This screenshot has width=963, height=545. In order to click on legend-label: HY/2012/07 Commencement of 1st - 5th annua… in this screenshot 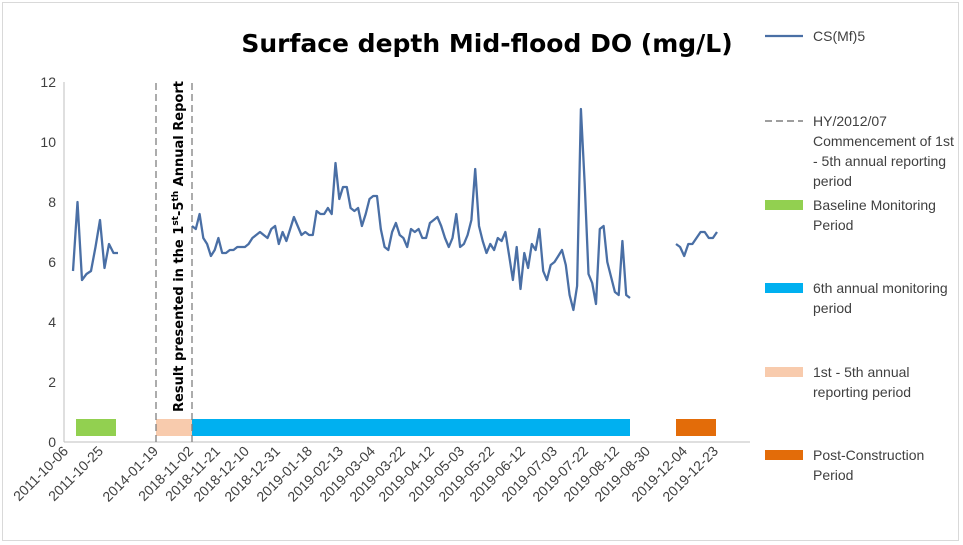, I will do `click(883, 151)`.